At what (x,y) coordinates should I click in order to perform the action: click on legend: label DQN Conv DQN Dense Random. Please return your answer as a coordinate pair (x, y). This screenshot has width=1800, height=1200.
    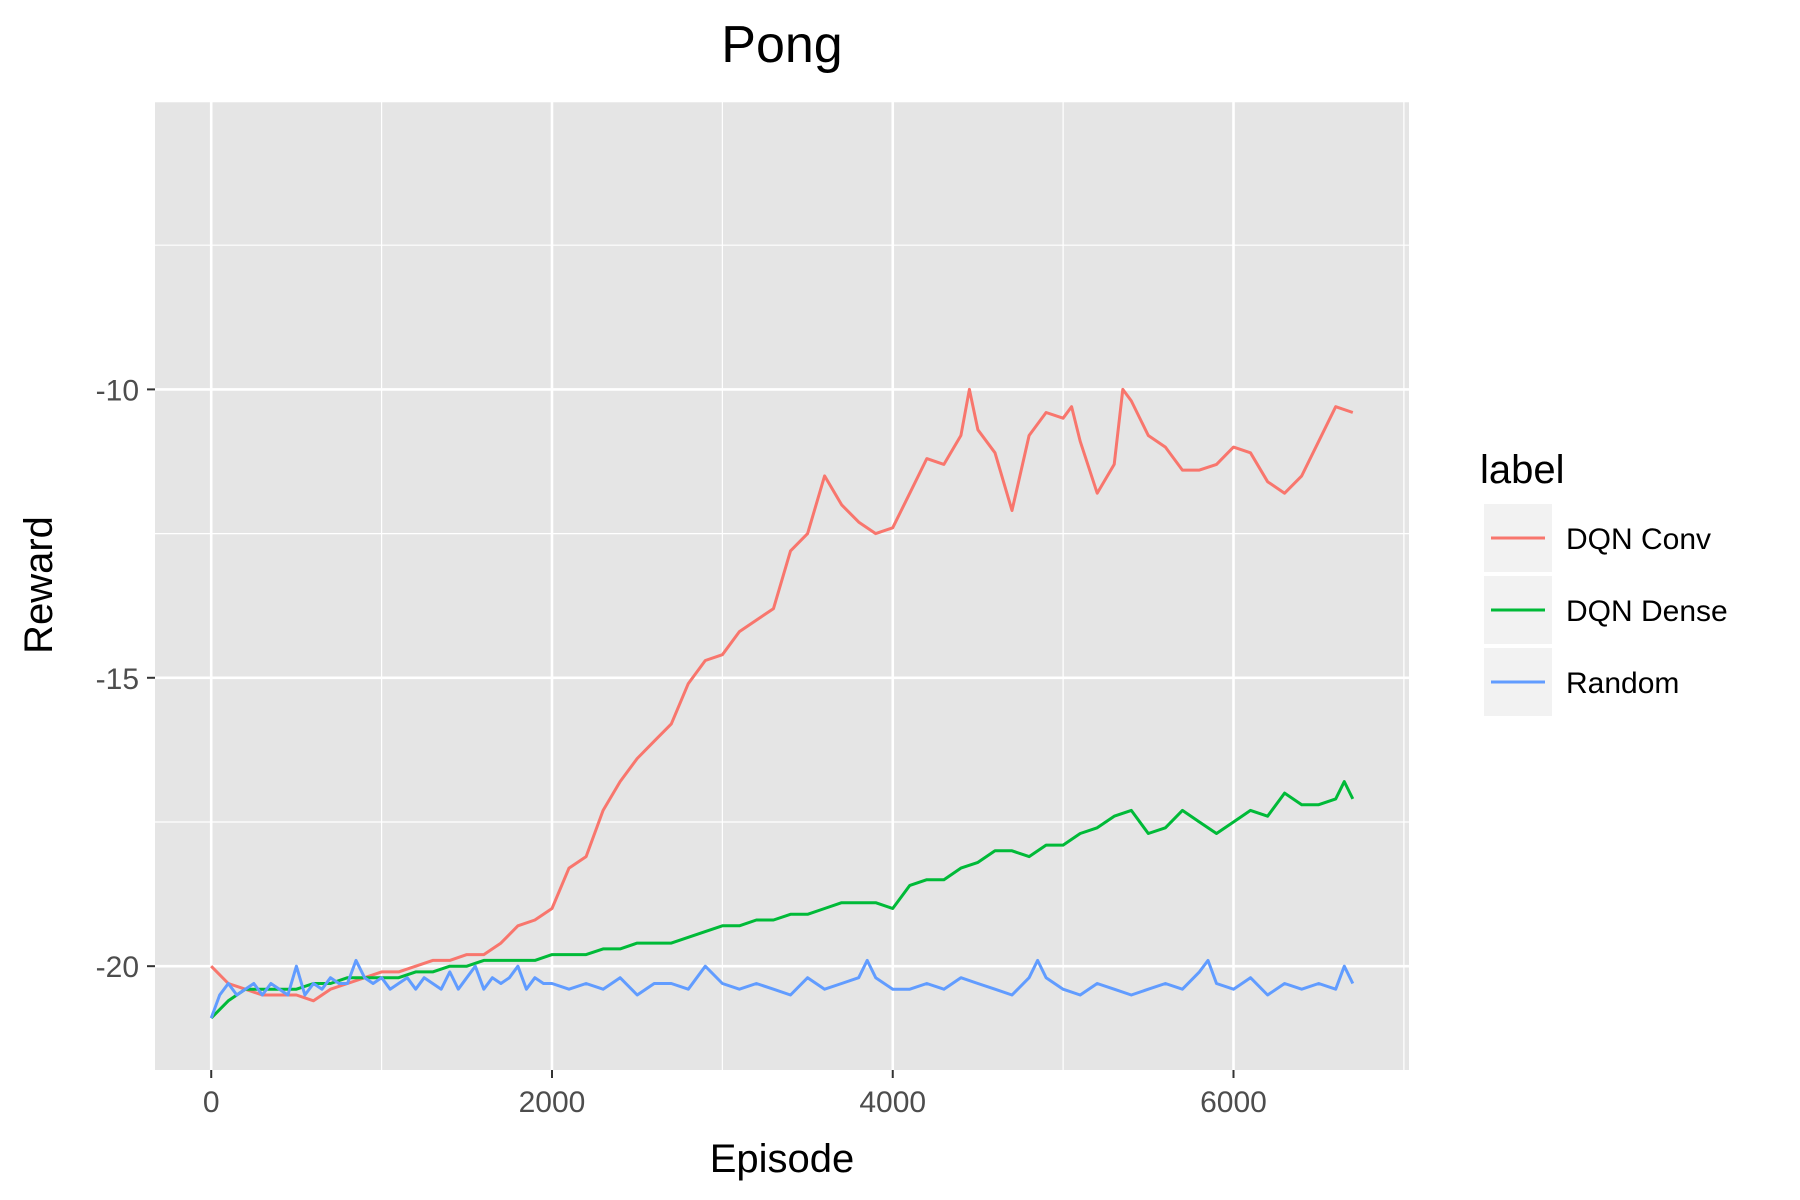
    Looking at the image, I should click on (1604, 582).